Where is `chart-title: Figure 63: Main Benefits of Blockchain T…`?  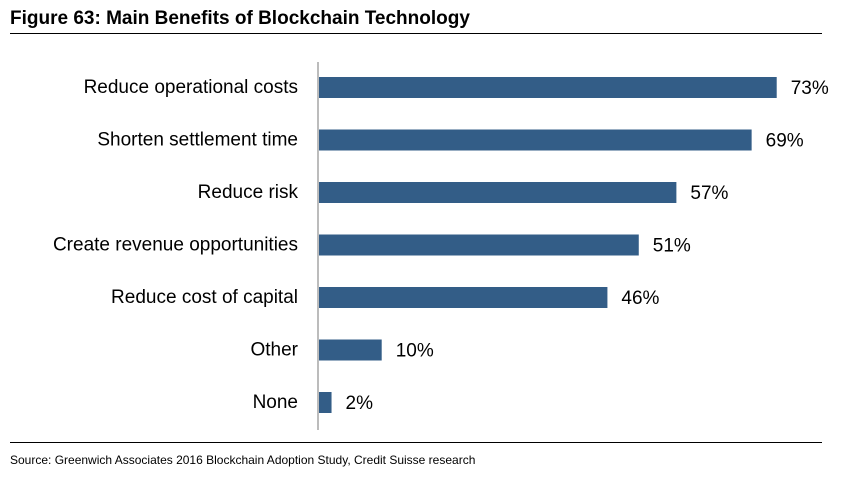 chart-title: Figure 63: Main Benefits of Blockchain T… is located at coordinates (240, 18).